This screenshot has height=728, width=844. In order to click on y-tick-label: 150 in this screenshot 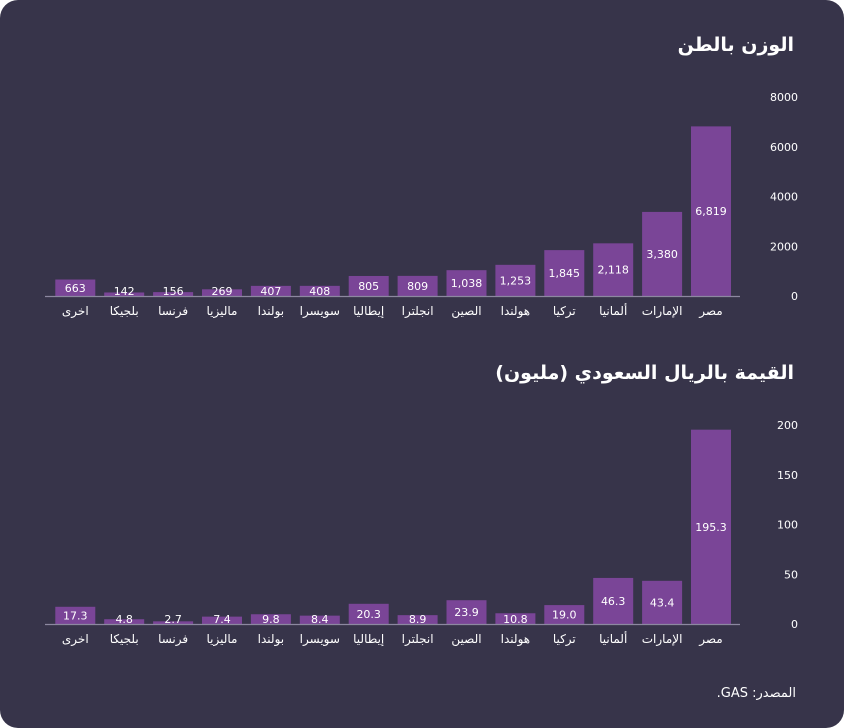, I will do `click(787, 475)`.